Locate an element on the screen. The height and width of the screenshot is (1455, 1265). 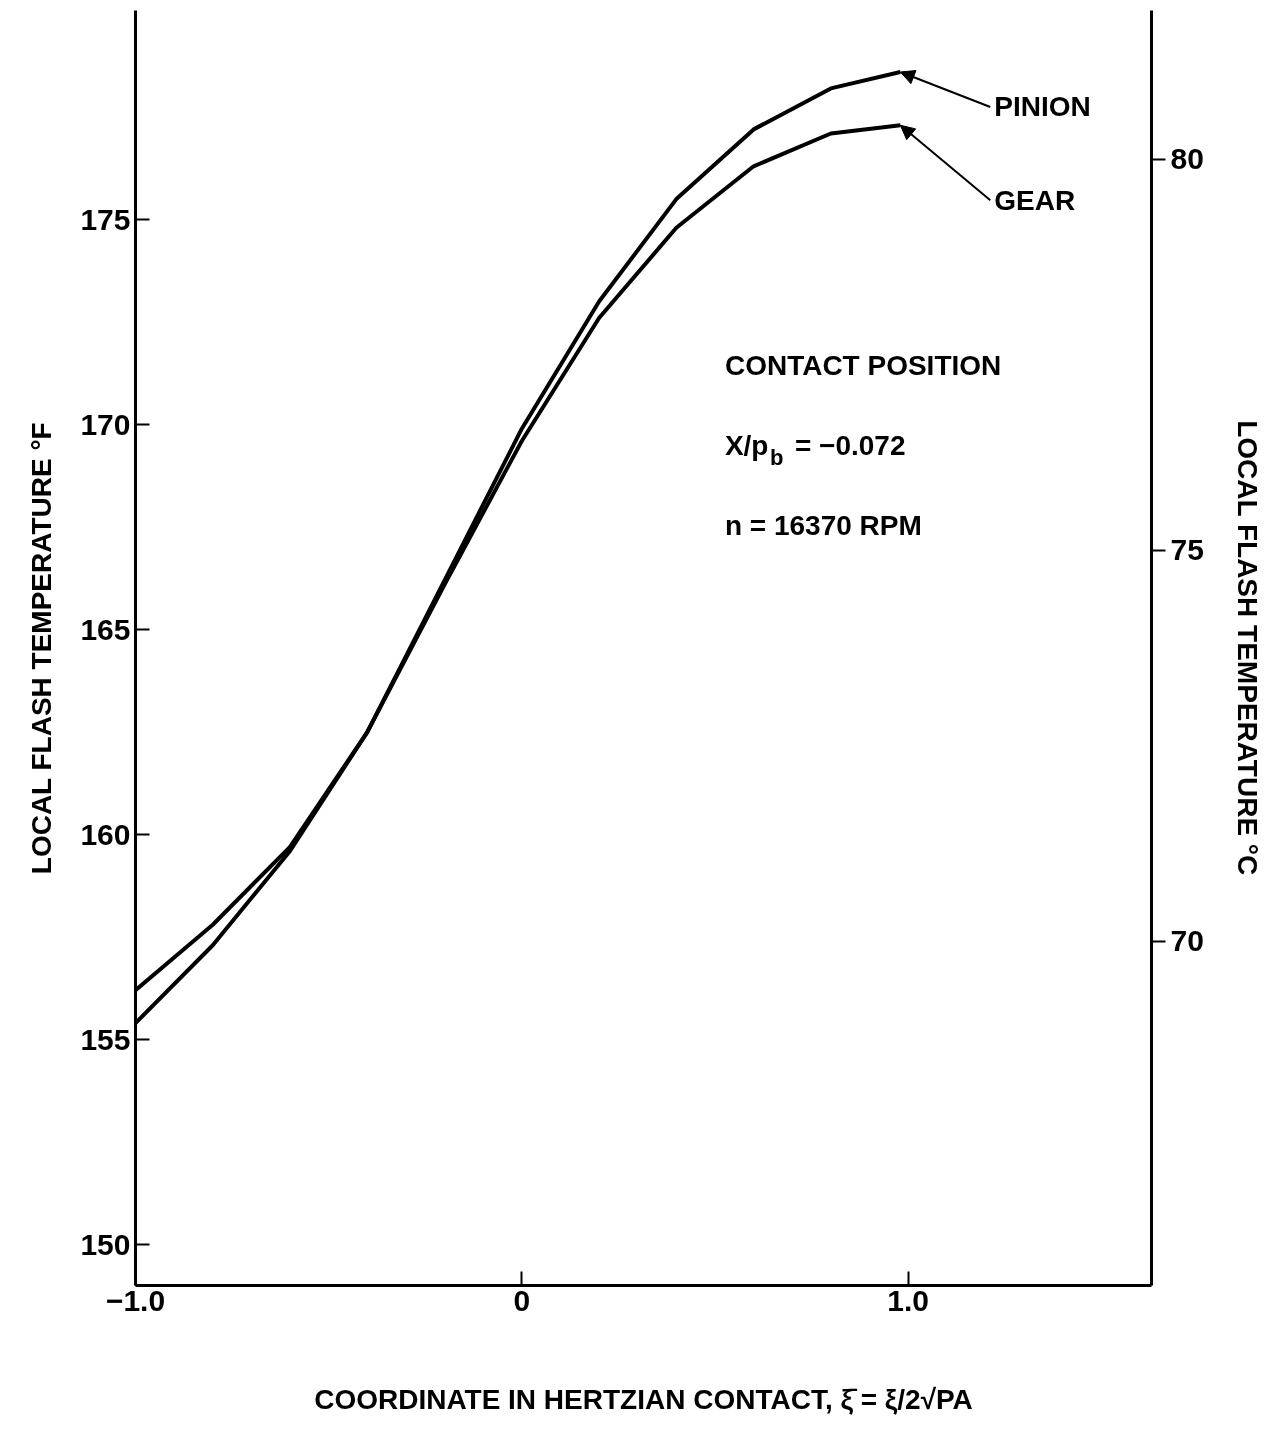
y2-tick-label: 70 is located at coordinates (1187, 941).